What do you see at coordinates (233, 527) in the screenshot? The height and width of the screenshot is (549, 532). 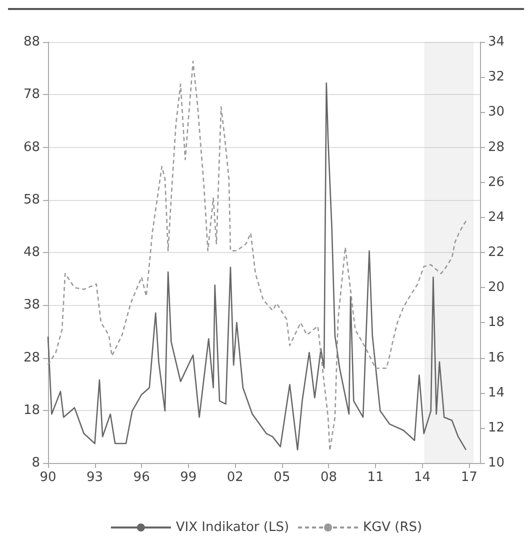 I see `legend-label: VIX Indikator (LS)` at bounding box center [233, 527].